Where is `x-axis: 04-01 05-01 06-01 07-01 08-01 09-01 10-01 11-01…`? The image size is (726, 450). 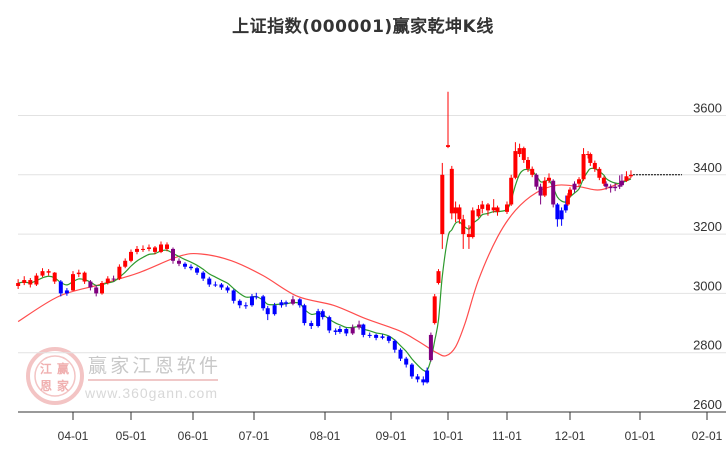 x-axis: 04-01 05-01 06-01 07-01 08-01 09-01 10-01 11-01… is located at coordinates (372, 427).